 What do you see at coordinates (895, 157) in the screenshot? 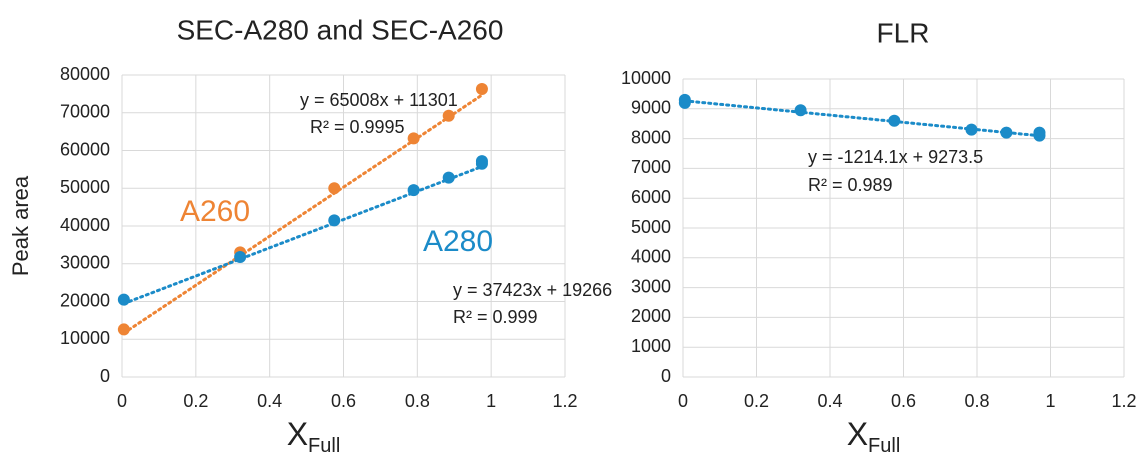
I see `trendline-equation: y = -1214.1x + 9273.5` at bounding box center [895, 157].